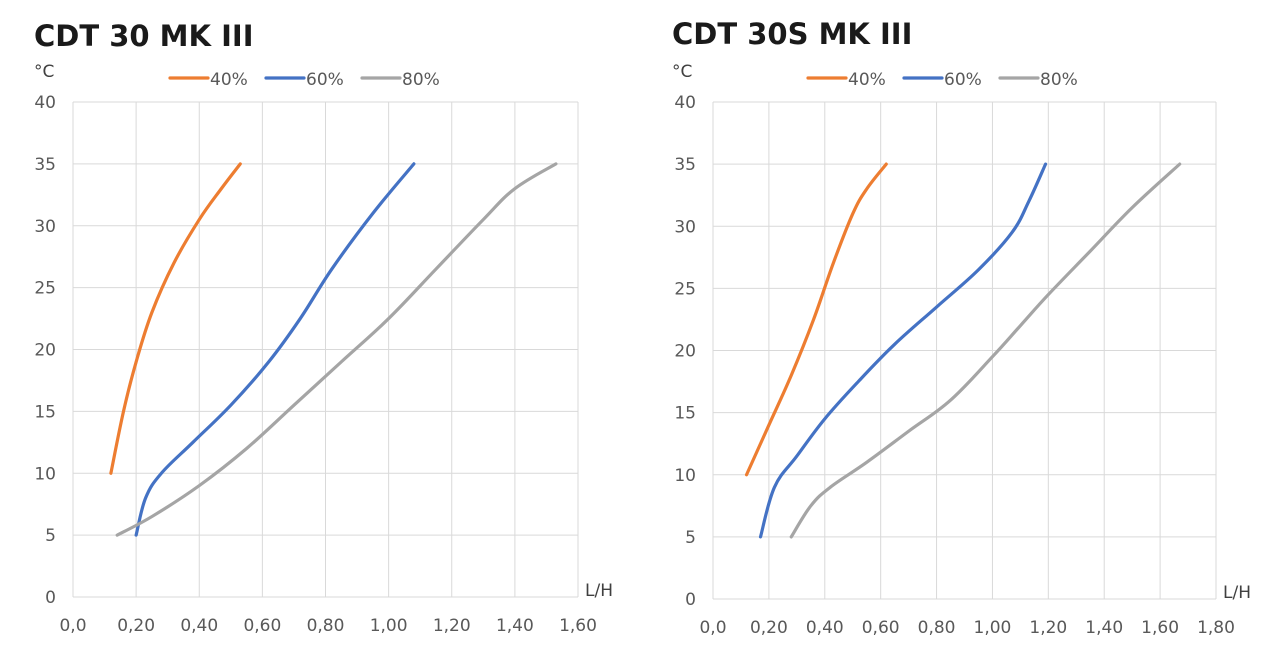 This screenshot has height=660, width=1267. I want to click on chart-title: CDT 30S MK III, so click(792, 34).